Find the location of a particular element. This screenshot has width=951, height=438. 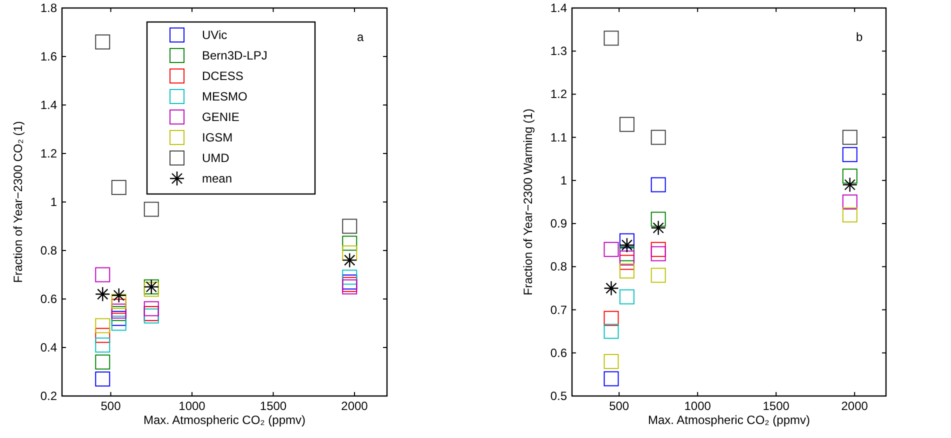

y-tick-label: 1.6 is located at coordinates (49, 57).